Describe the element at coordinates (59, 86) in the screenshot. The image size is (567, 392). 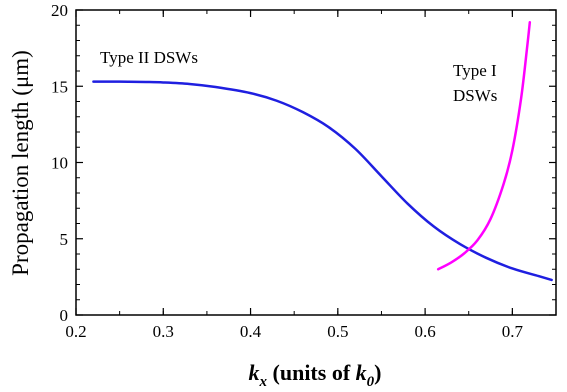
I see `y-tick-label: 15` at that location.